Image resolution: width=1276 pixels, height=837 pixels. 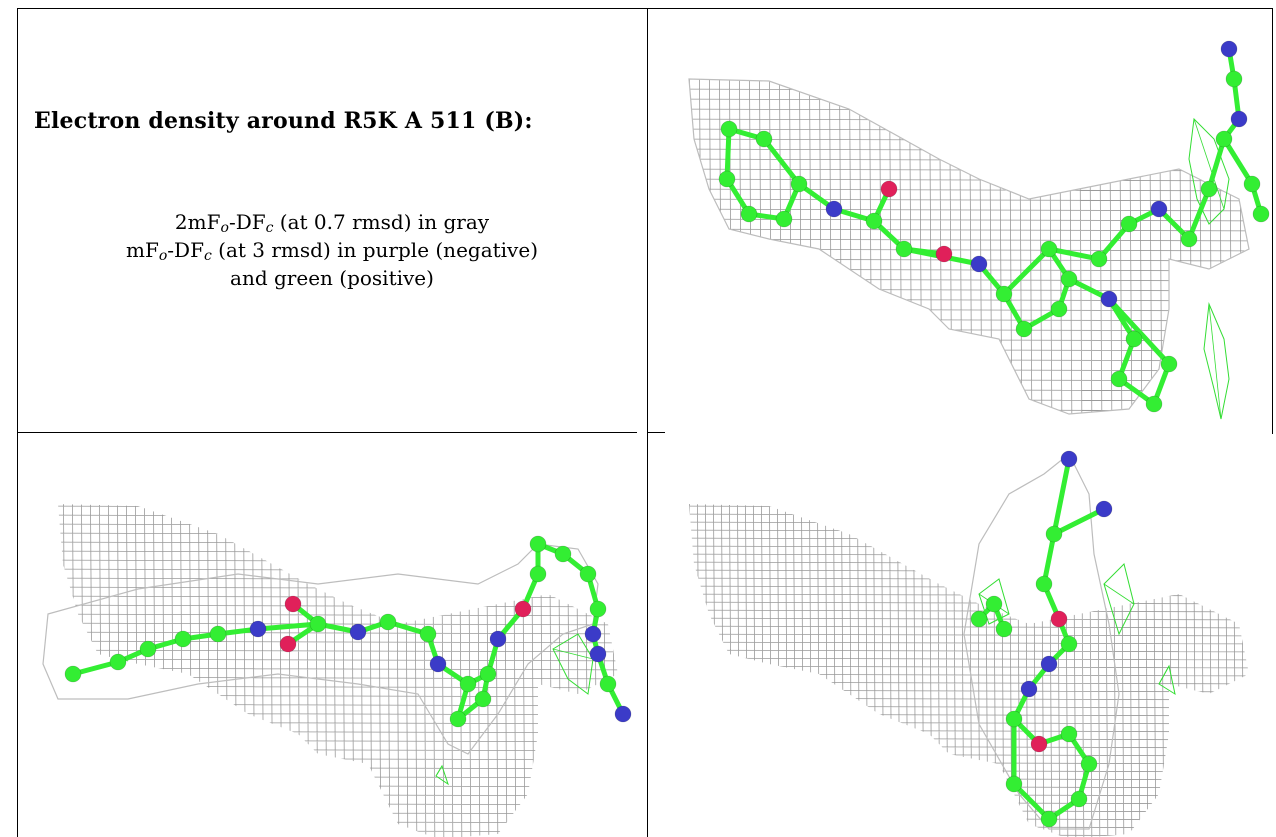 What do you see at coordinates (17, 422) in the screenshot?
I see `table-border-left` at bounding box center [17, 422].